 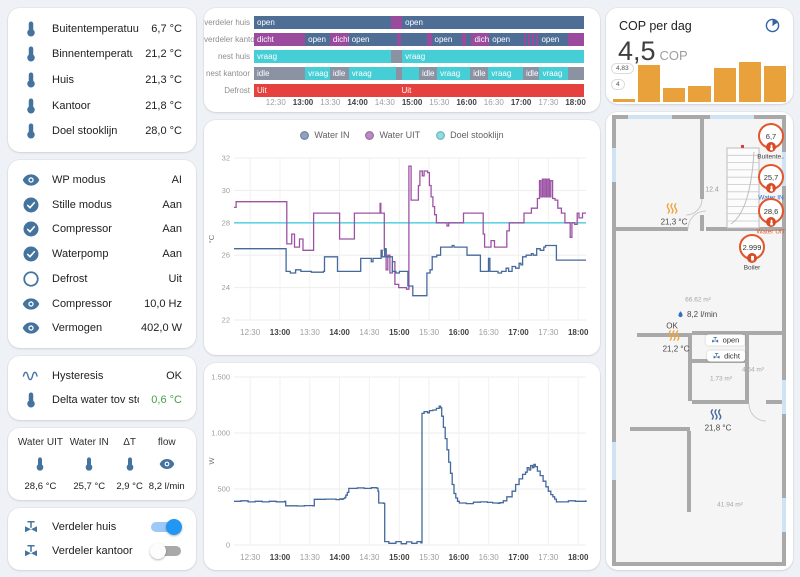 I want to click on water-col-header: flow, so click(x=166, y=442).